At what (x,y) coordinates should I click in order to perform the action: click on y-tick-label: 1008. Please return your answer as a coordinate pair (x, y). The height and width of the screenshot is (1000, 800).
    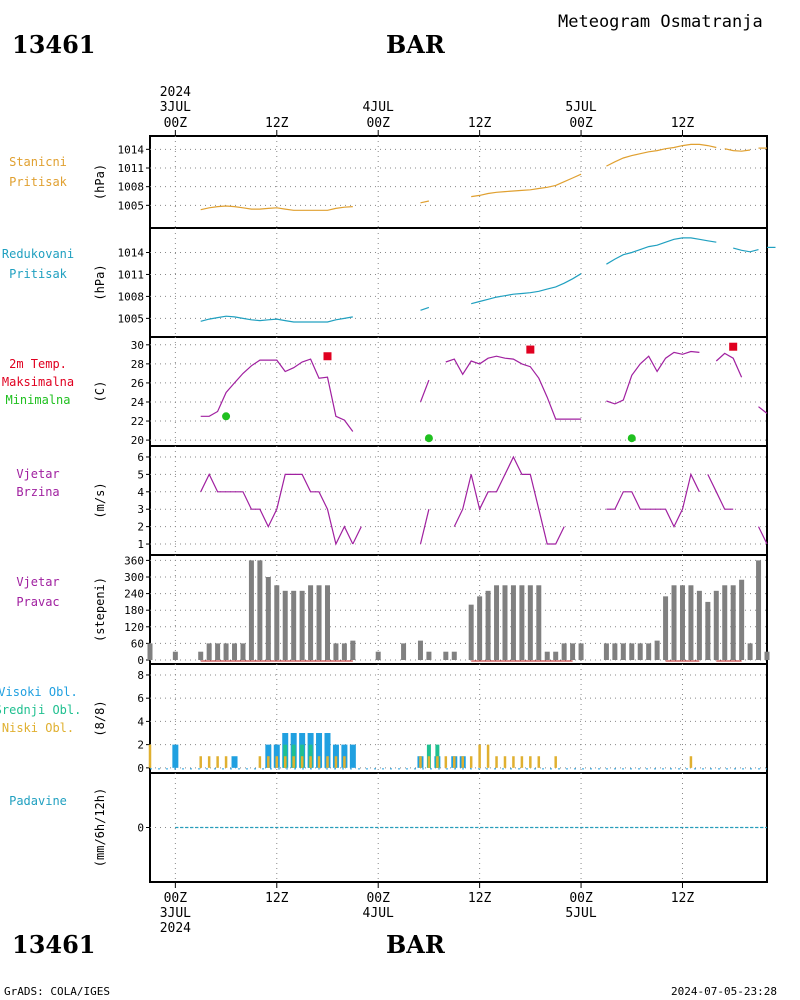
    Looking at the image, I should click on (131, 187).